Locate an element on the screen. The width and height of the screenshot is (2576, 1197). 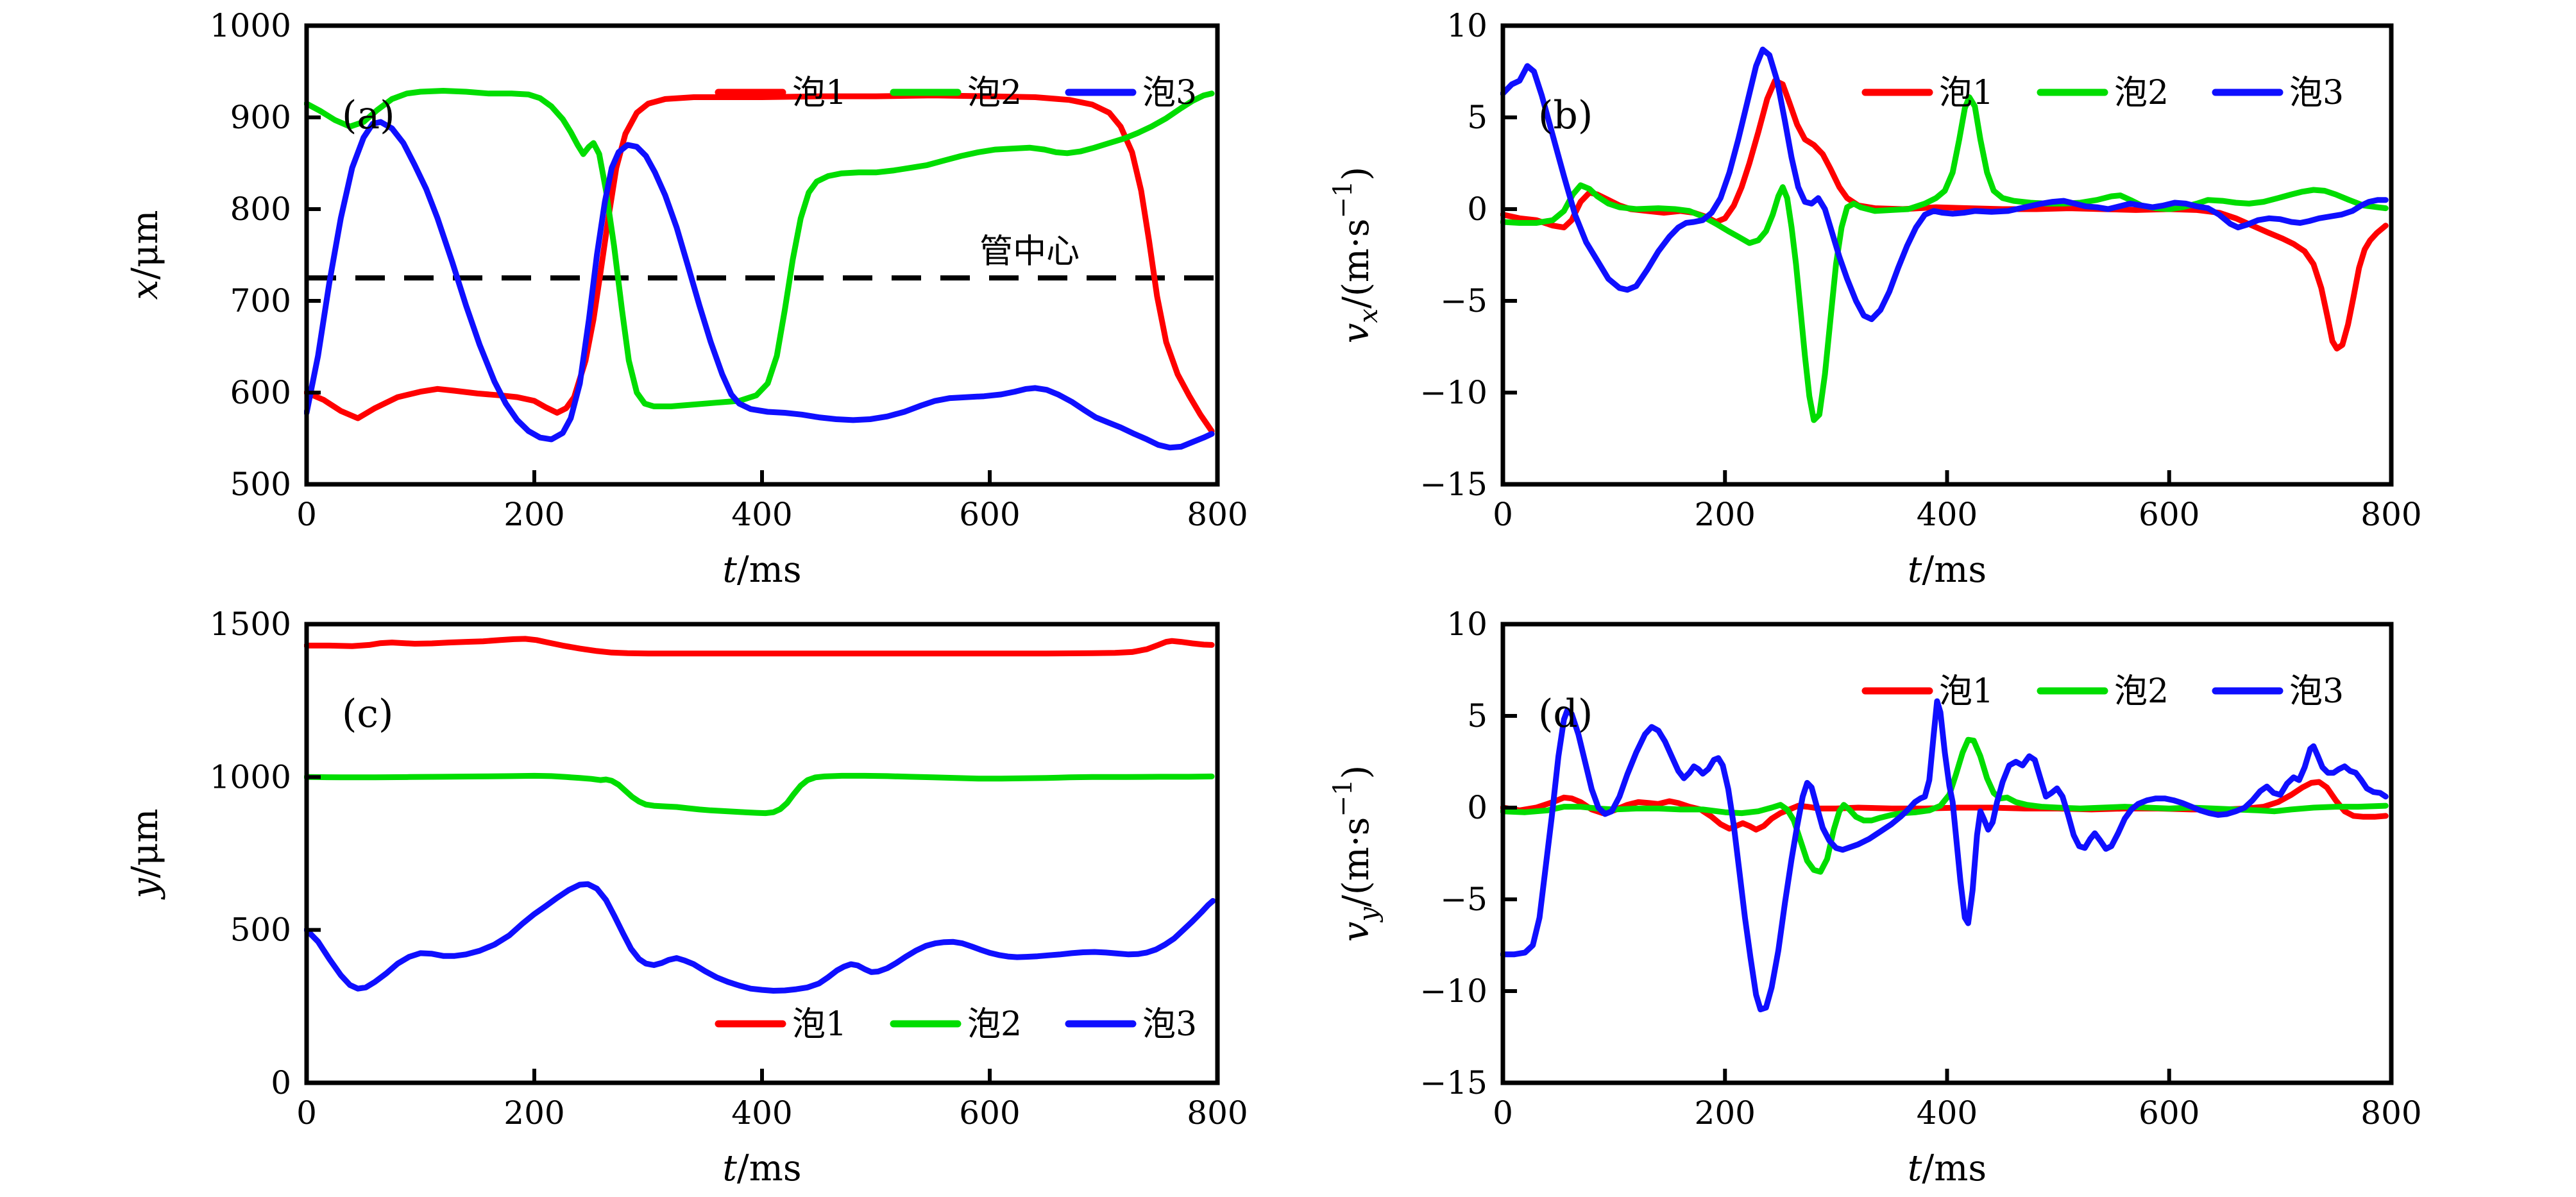
y-axis-label: vx/(m·s−1) is located at coordinates (1356, 255).